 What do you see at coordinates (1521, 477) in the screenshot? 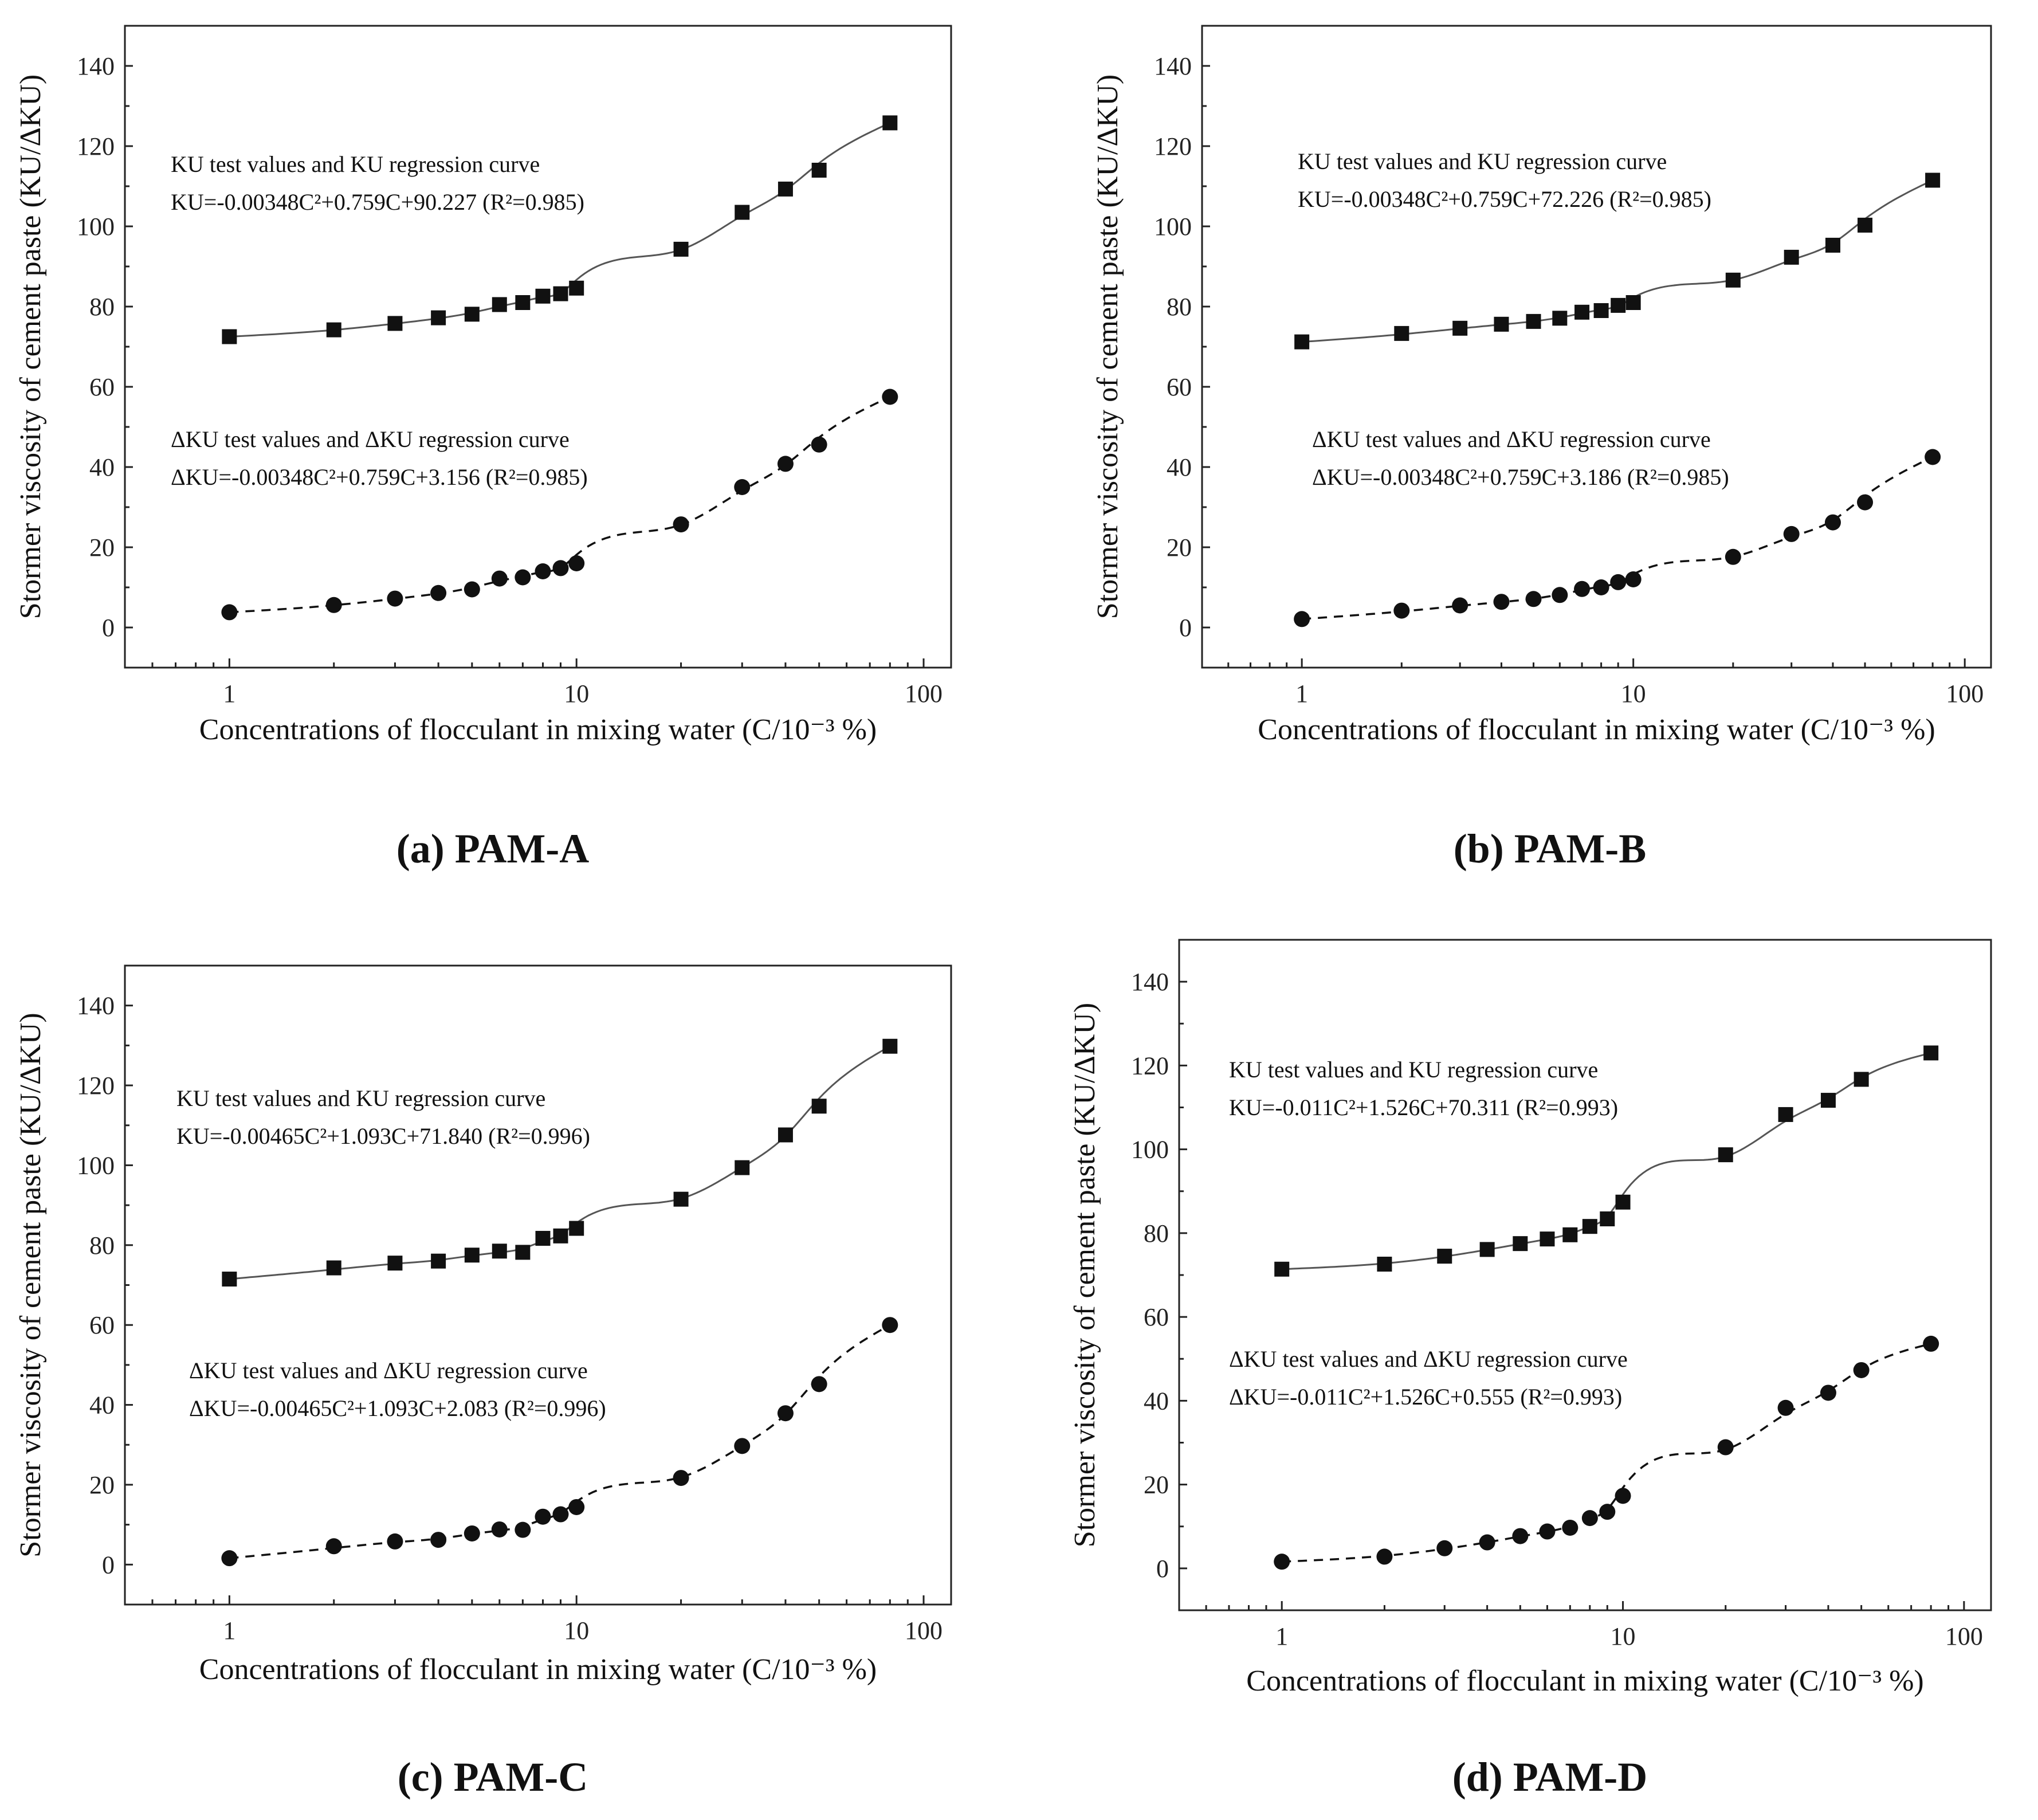
I see `delta-ku-annotation-line-2: ΔKU=-0.00348C²+0.759C+3.186 (R²=0.985)` at bounding box center [1521, 477].